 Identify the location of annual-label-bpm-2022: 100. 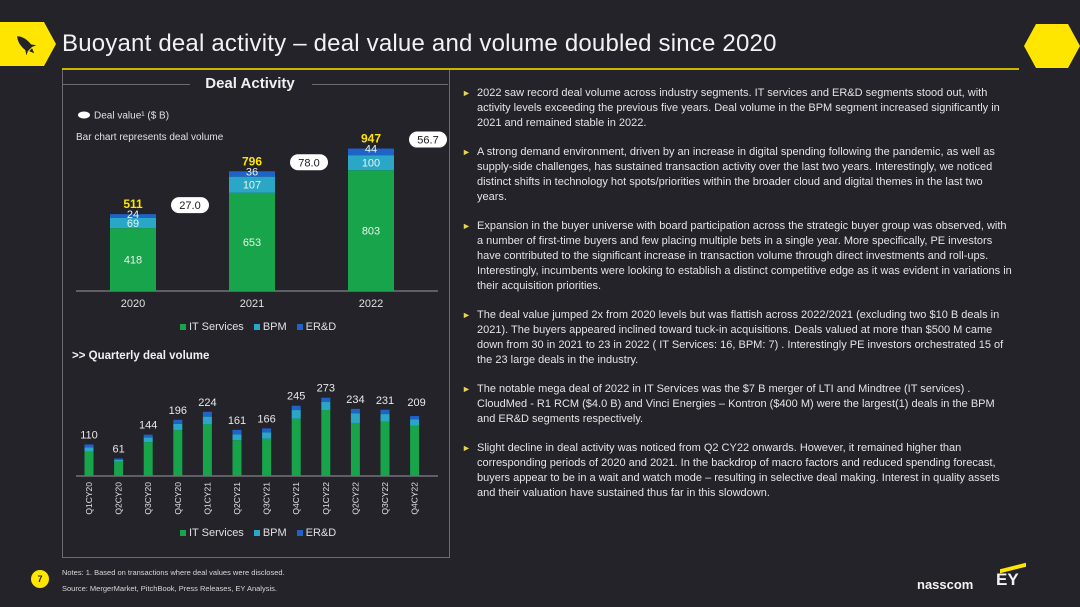
(371, 164).